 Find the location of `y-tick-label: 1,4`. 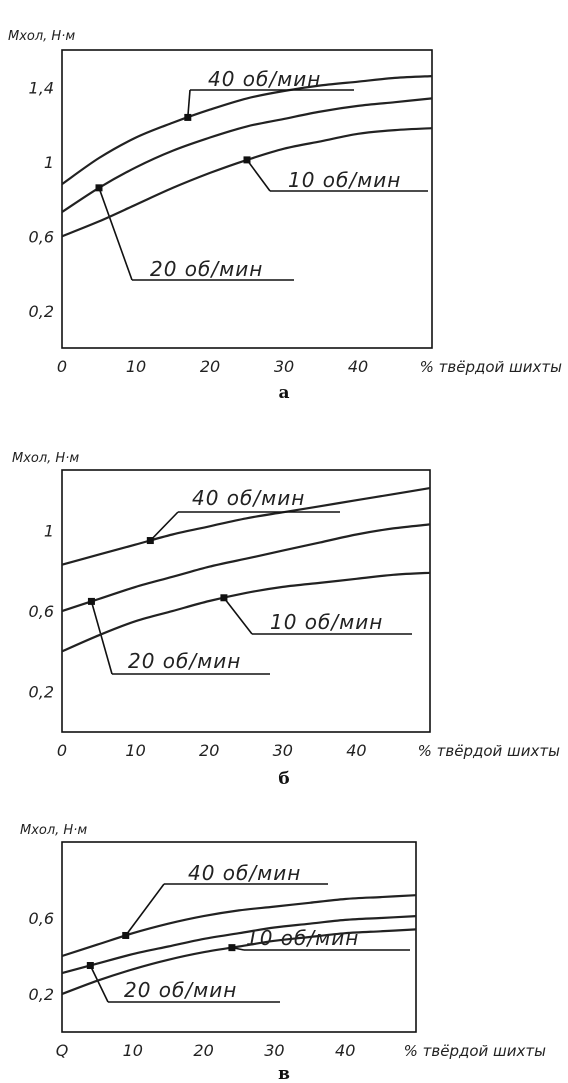

y-tick-label: 1,4 is located at coordinates (41, 87).